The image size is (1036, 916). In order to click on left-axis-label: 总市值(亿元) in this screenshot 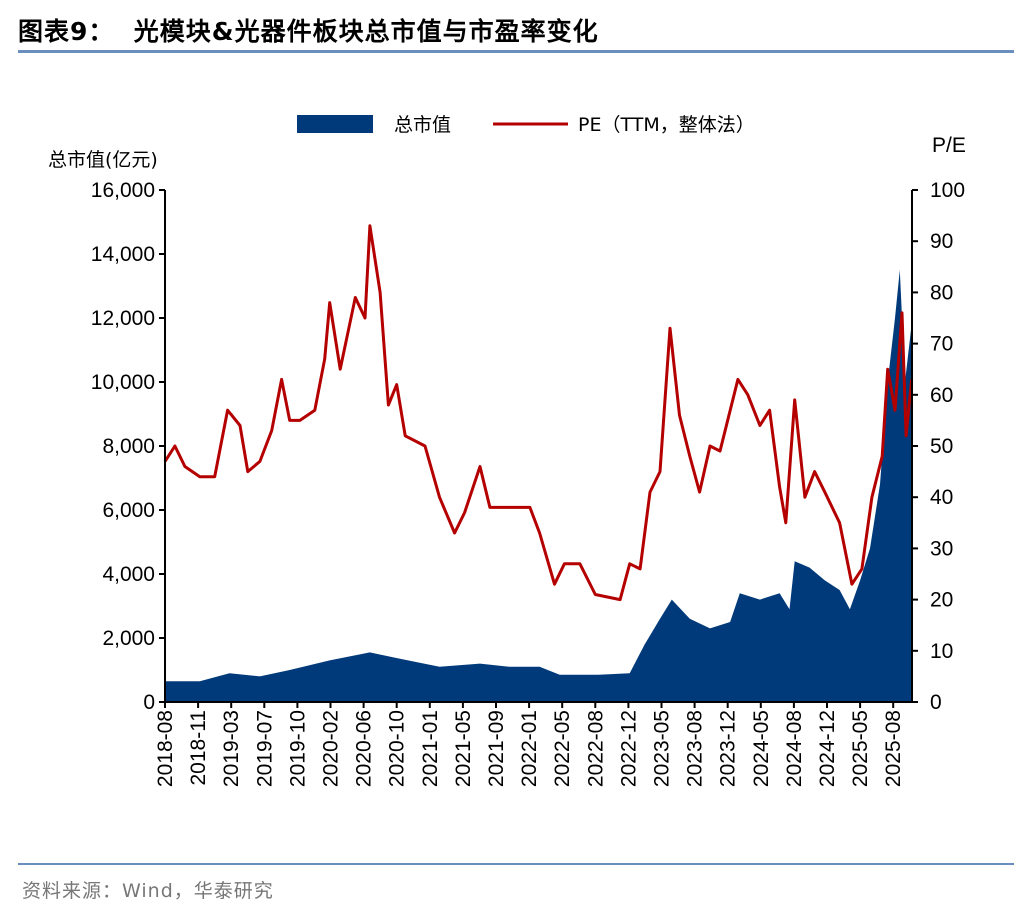, I will do `click(103, 160)`.